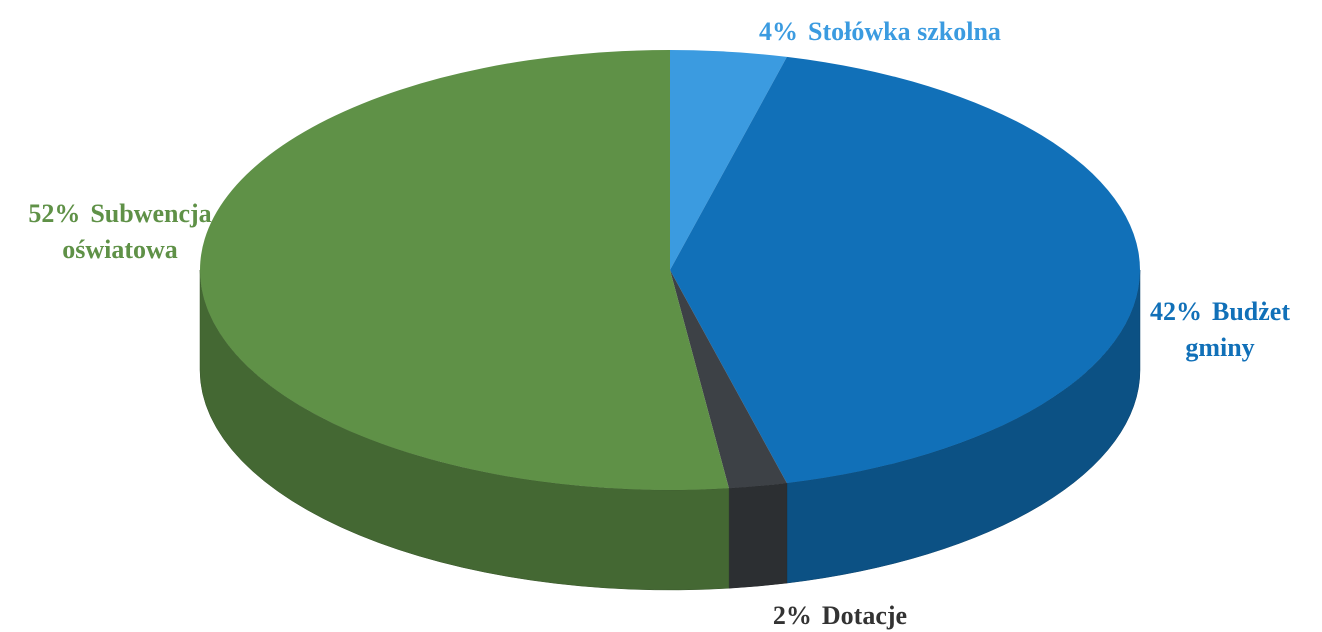 The width and height of the screenshot is (1322, 632). Describe the element at coordinates (758, 535) in the screenshot. I see `slice-side` at that location.